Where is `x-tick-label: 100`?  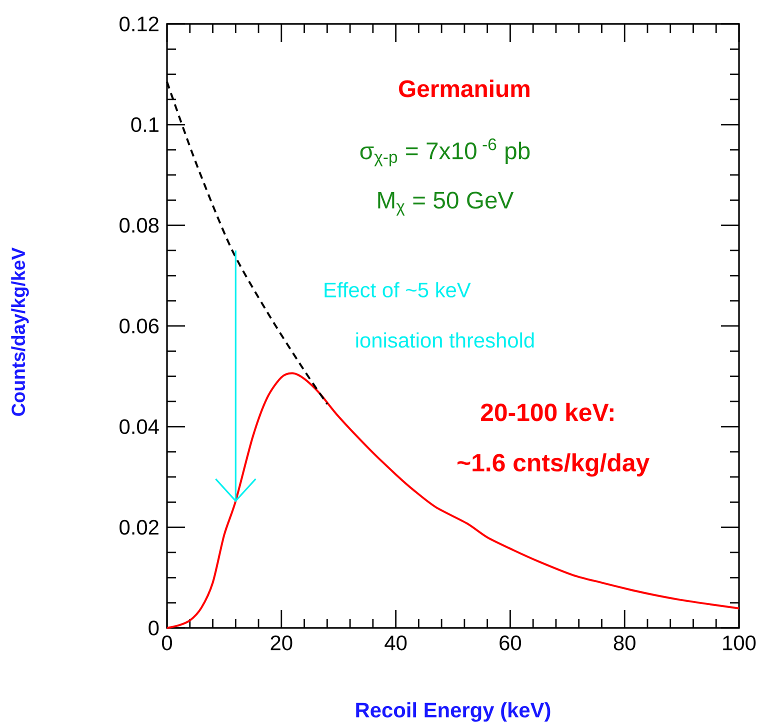 x-tick-label: 100 is located at coordinates (739, 643).